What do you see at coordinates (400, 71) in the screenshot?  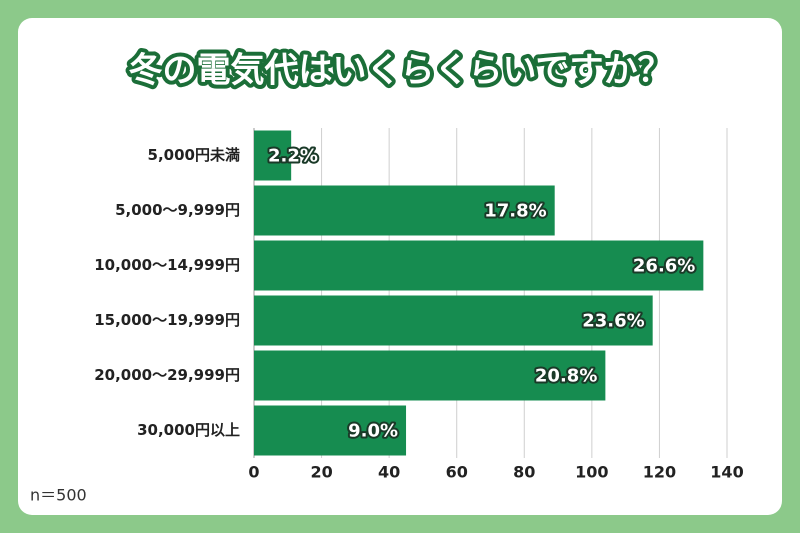 I see `chart-title: 冬の電気代はいくらくらいですか？` at bounding box center [400, 71].